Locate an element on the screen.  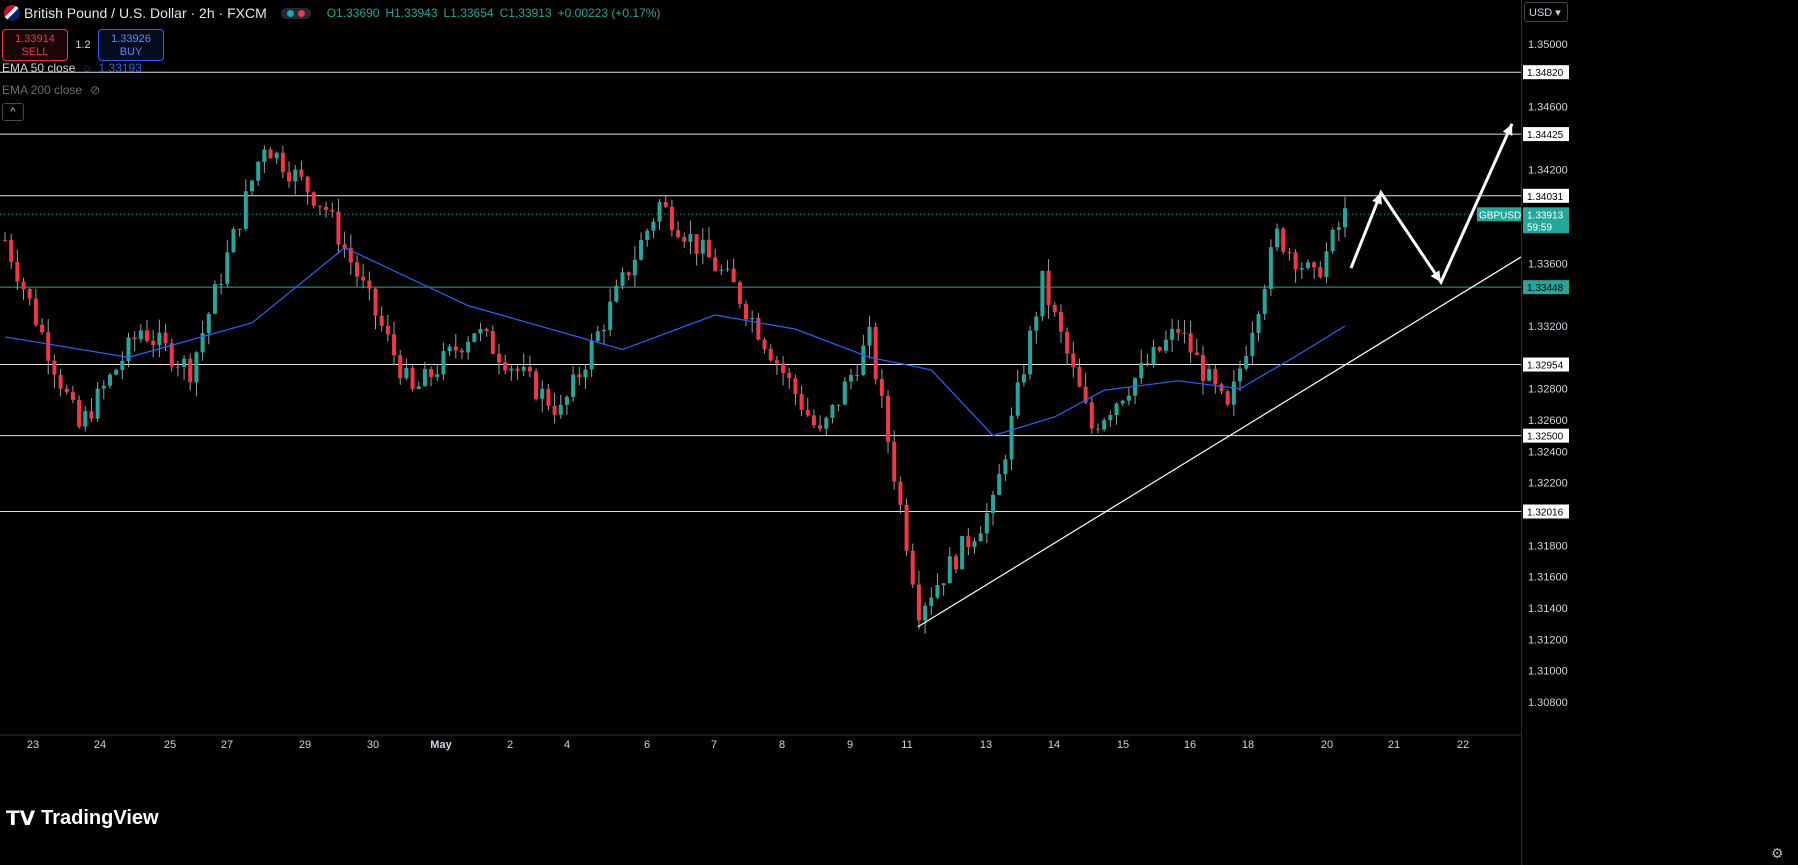
y-tick-label: 1.30800 is located at coordinates (1548, 703).